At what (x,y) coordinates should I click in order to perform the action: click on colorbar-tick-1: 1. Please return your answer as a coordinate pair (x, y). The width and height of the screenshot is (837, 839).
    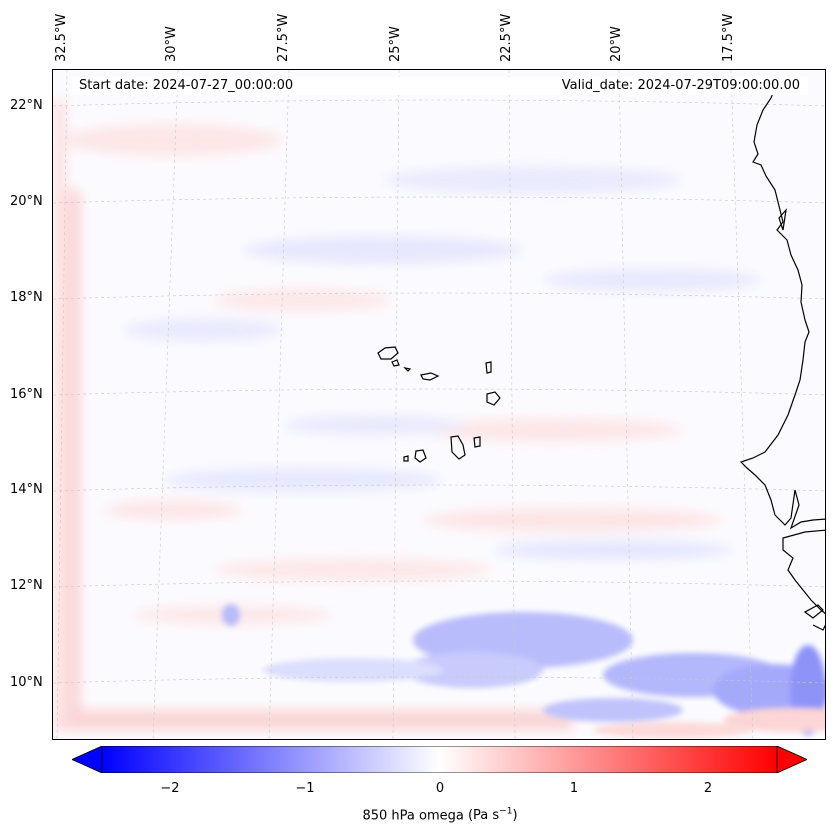
    Looking at the image, I should click on (574, 788).